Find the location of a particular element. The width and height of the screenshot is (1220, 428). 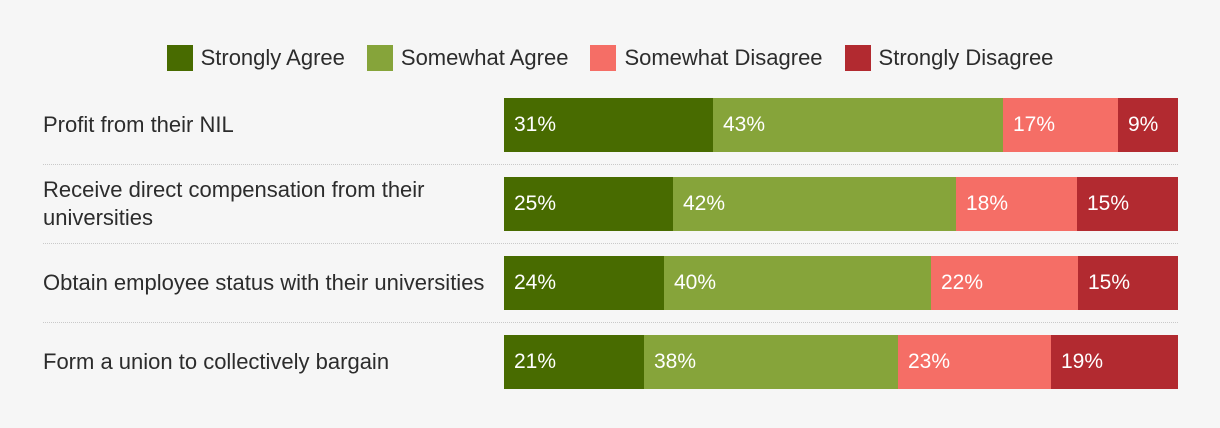

legend-item: Somewhat Disagree is located at coordinates (706, 58).